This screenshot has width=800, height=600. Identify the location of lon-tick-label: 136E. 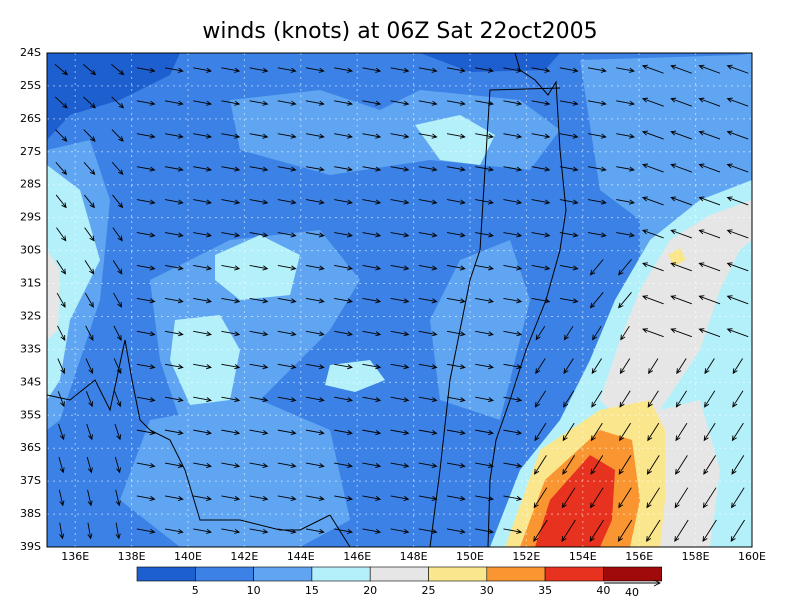
(75, 556).